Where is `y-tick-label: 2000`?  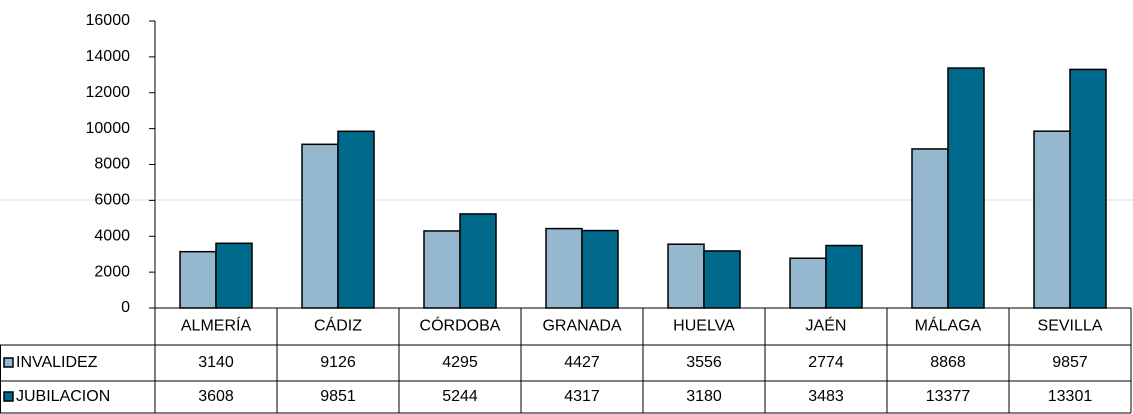
y-tick-label: 2000 is located at coordinates (112, 271).